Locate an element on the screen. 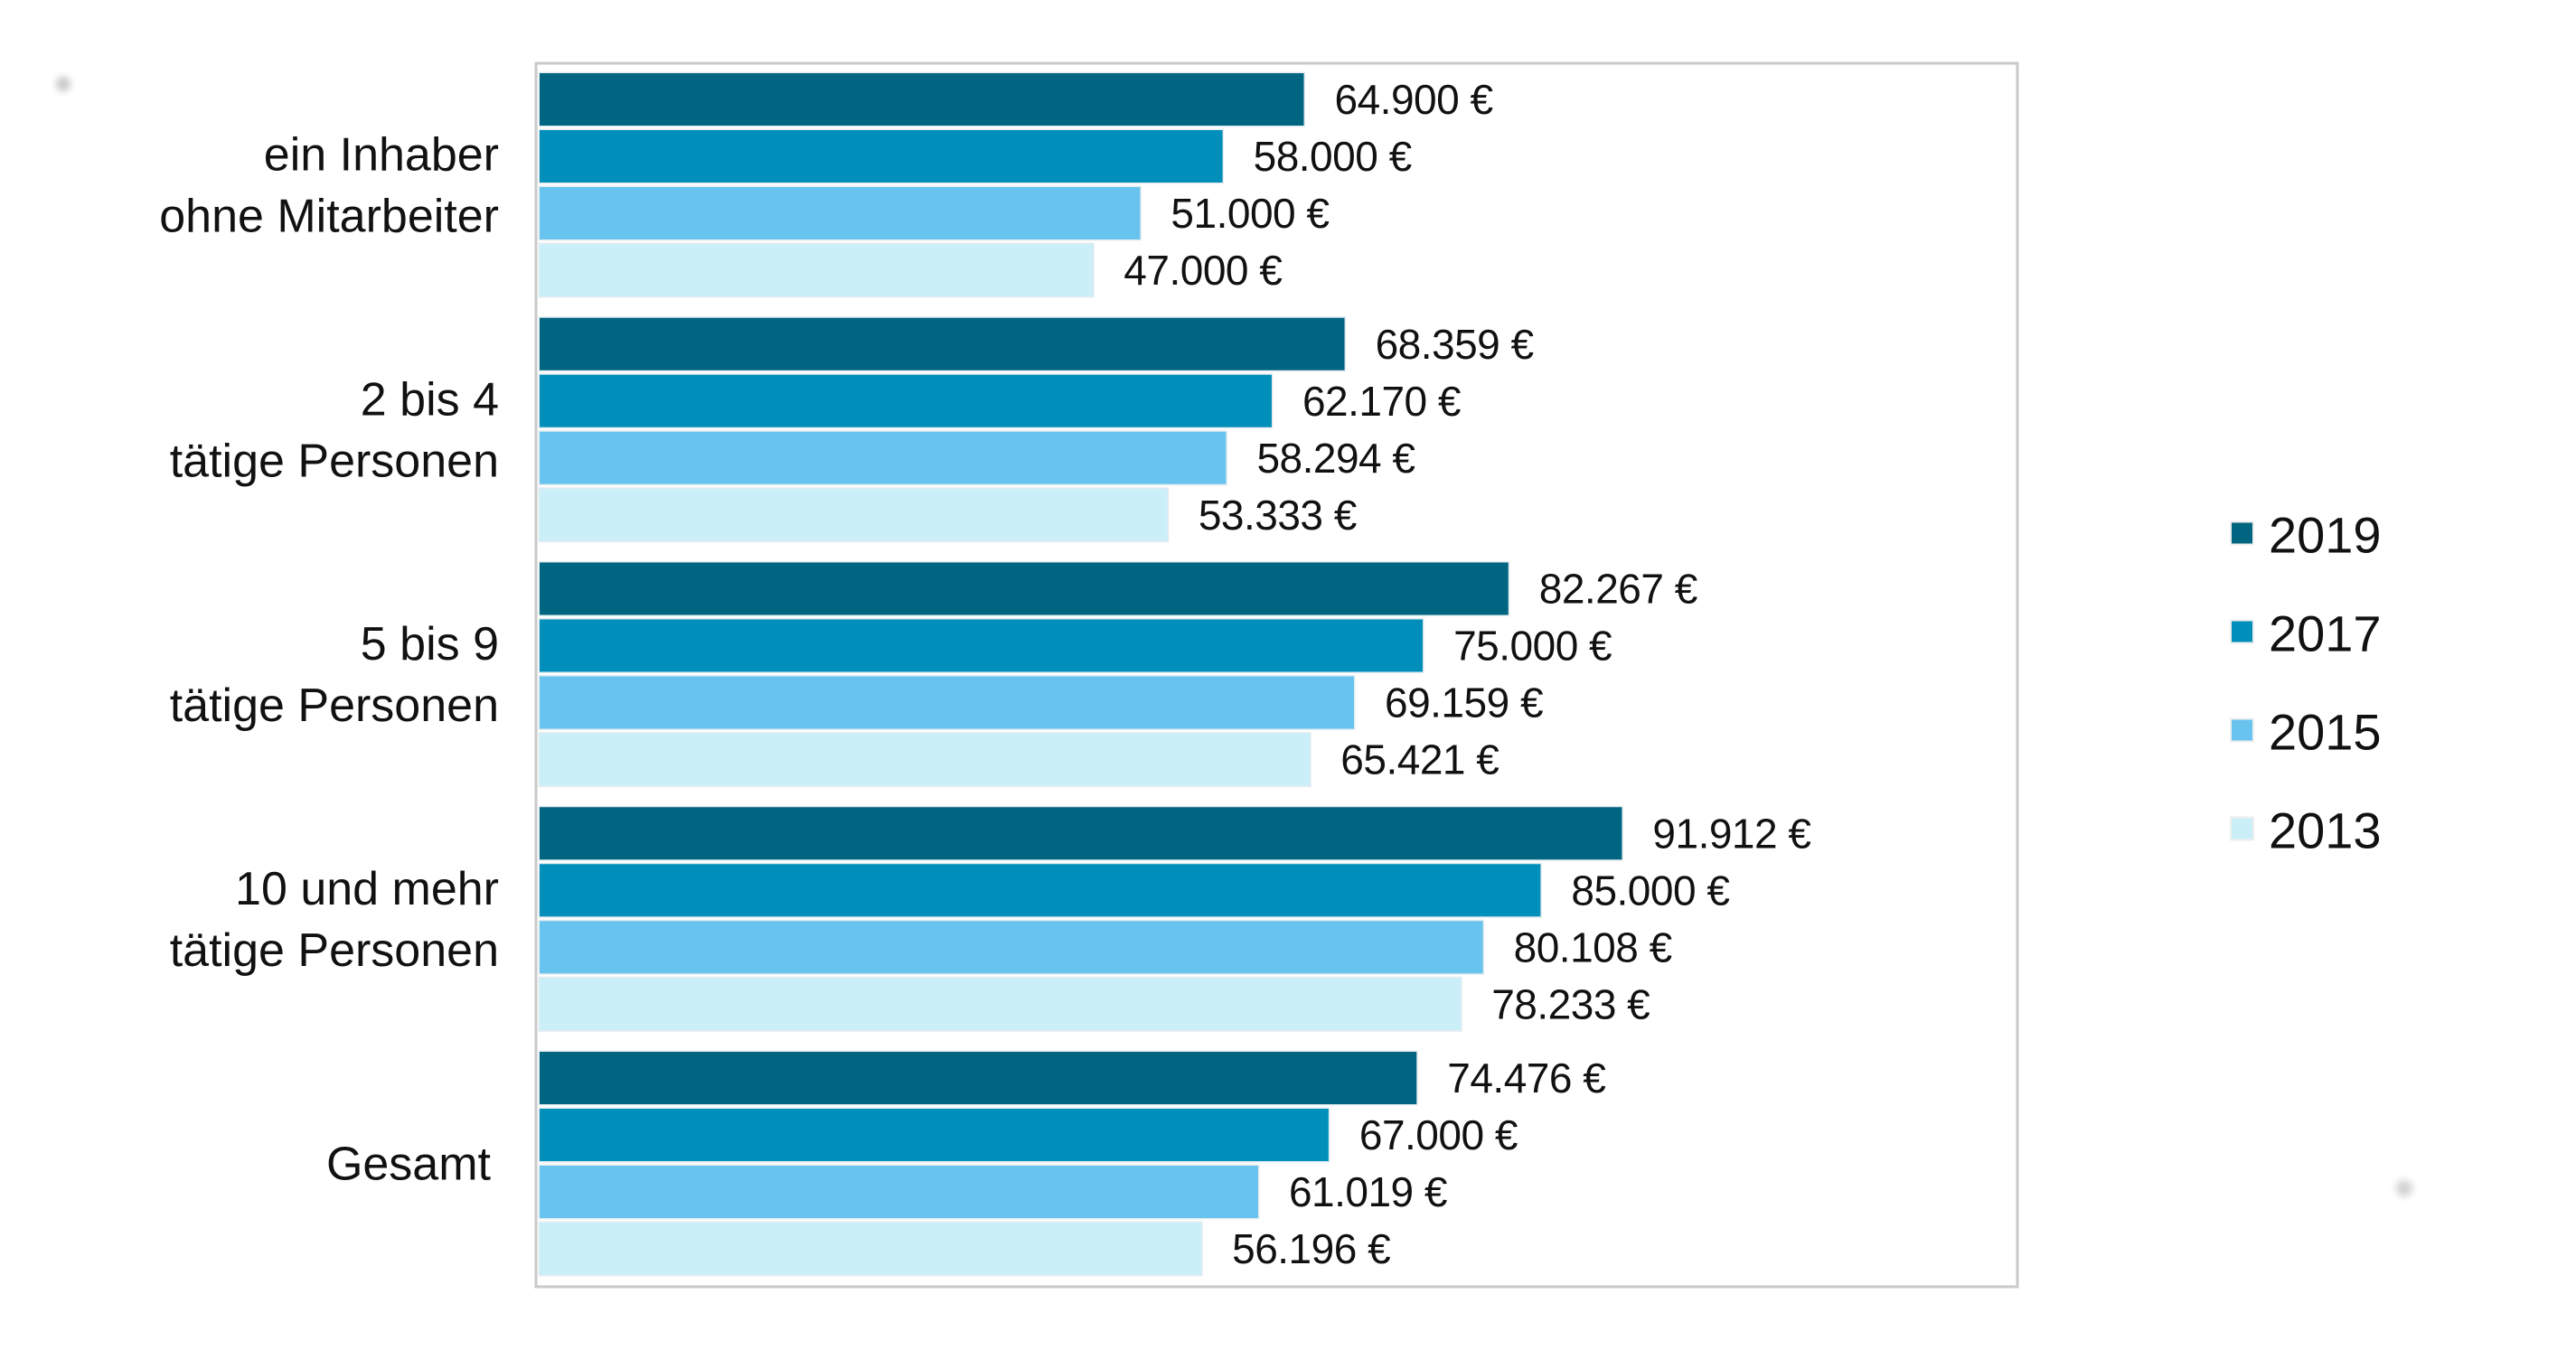 The image size is (2576, 1350). value-label-2015-cat-3: 80.108 € is located at coordinates (1593, 946).